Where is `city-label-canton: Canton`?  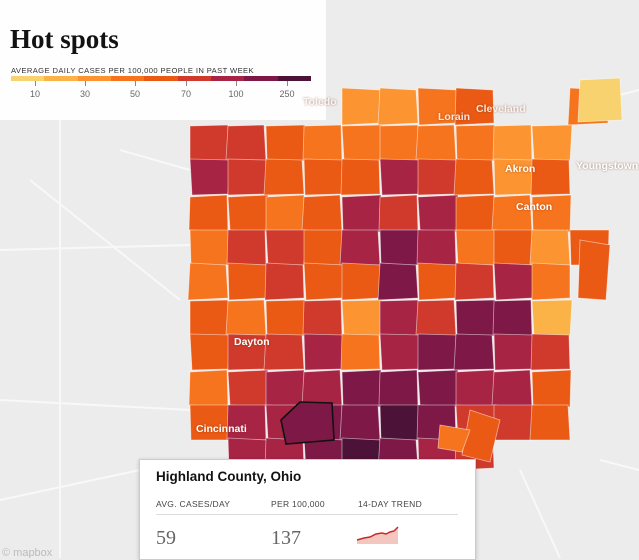 city-label-canton: Canton is located at coordinates (534, 207).